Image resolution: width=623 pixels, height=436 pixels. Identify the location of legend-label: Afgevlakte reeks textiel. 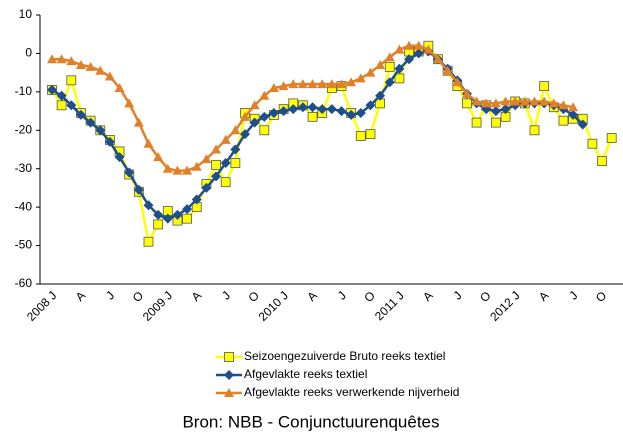
(305, 374).